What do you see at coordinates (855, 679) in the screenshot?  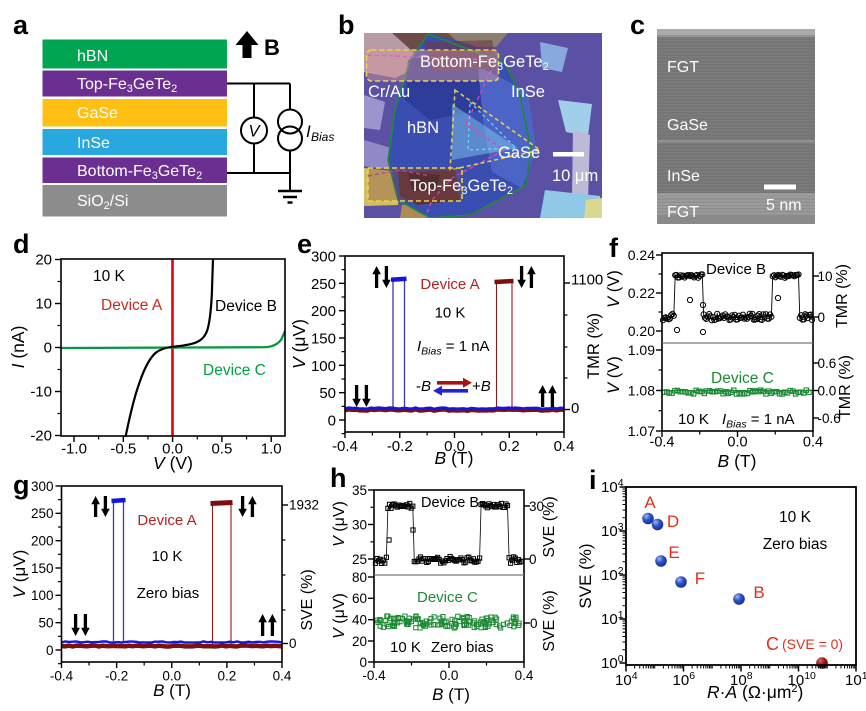 I see `svg-text: 1012` at bounding box center [855, 679].